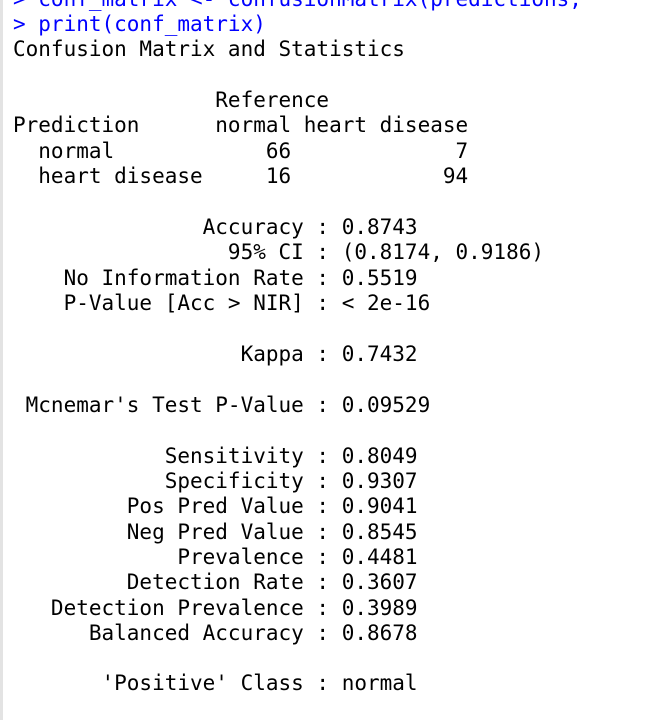 The width and height of the screenshot is (659, 720). I want to click on stat-detection-prevalence: Detection Prevalence : 0.3989, so click(215, 608).